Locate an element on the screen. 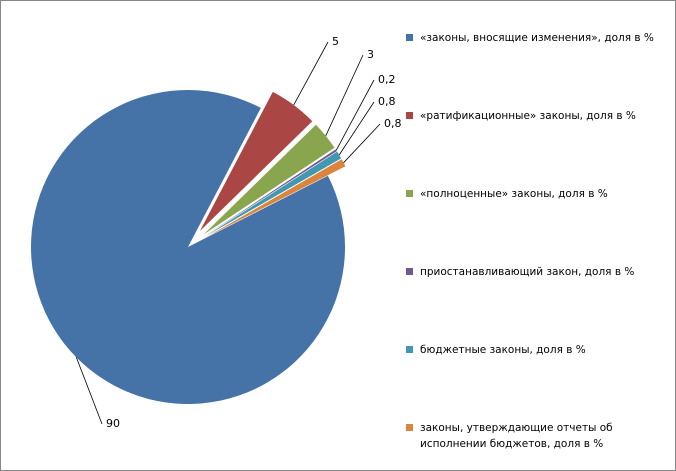 The height and width of the screenshot is (471, 676). legend-label: «законы, вносящие изменения», доля в % is located at coordinates (537, 38).